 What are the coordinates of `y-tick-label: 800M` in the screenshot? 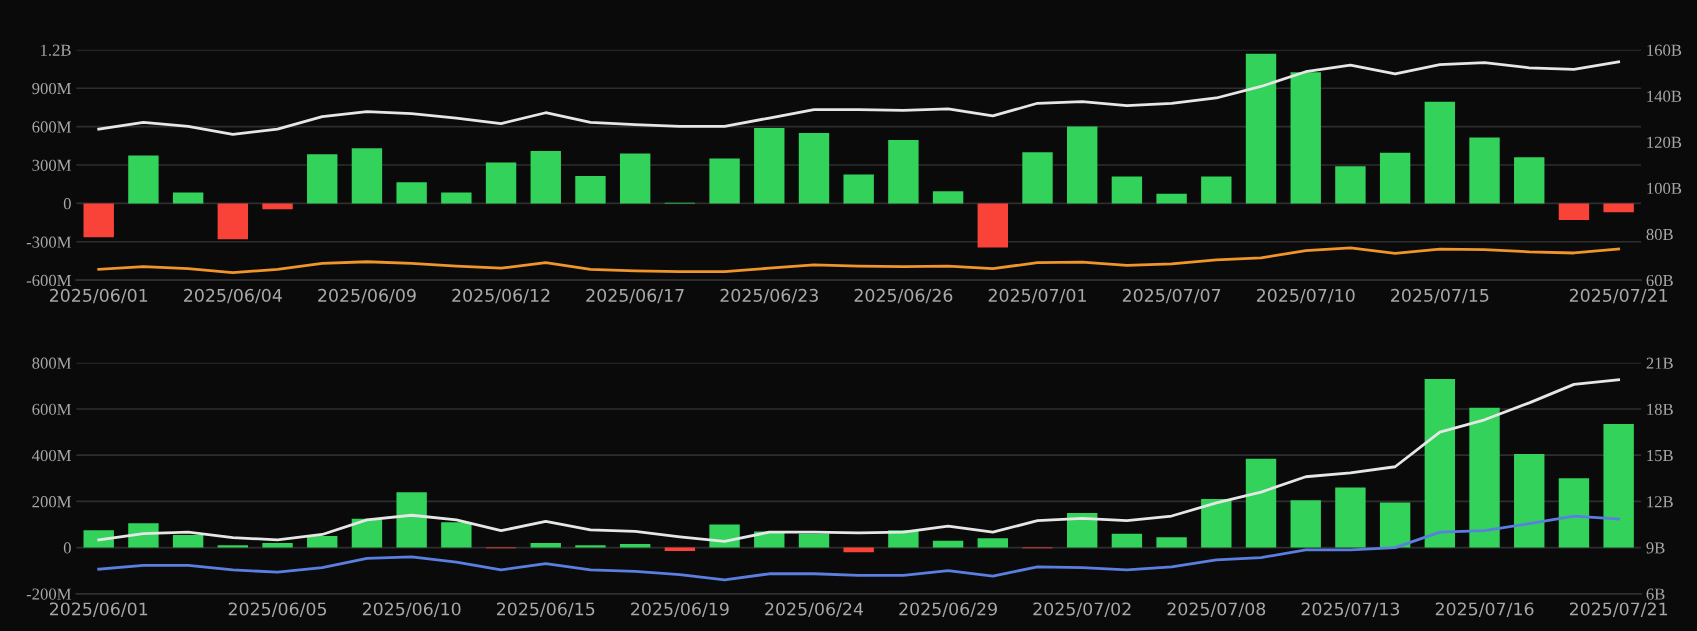 It's located at (52, 363).